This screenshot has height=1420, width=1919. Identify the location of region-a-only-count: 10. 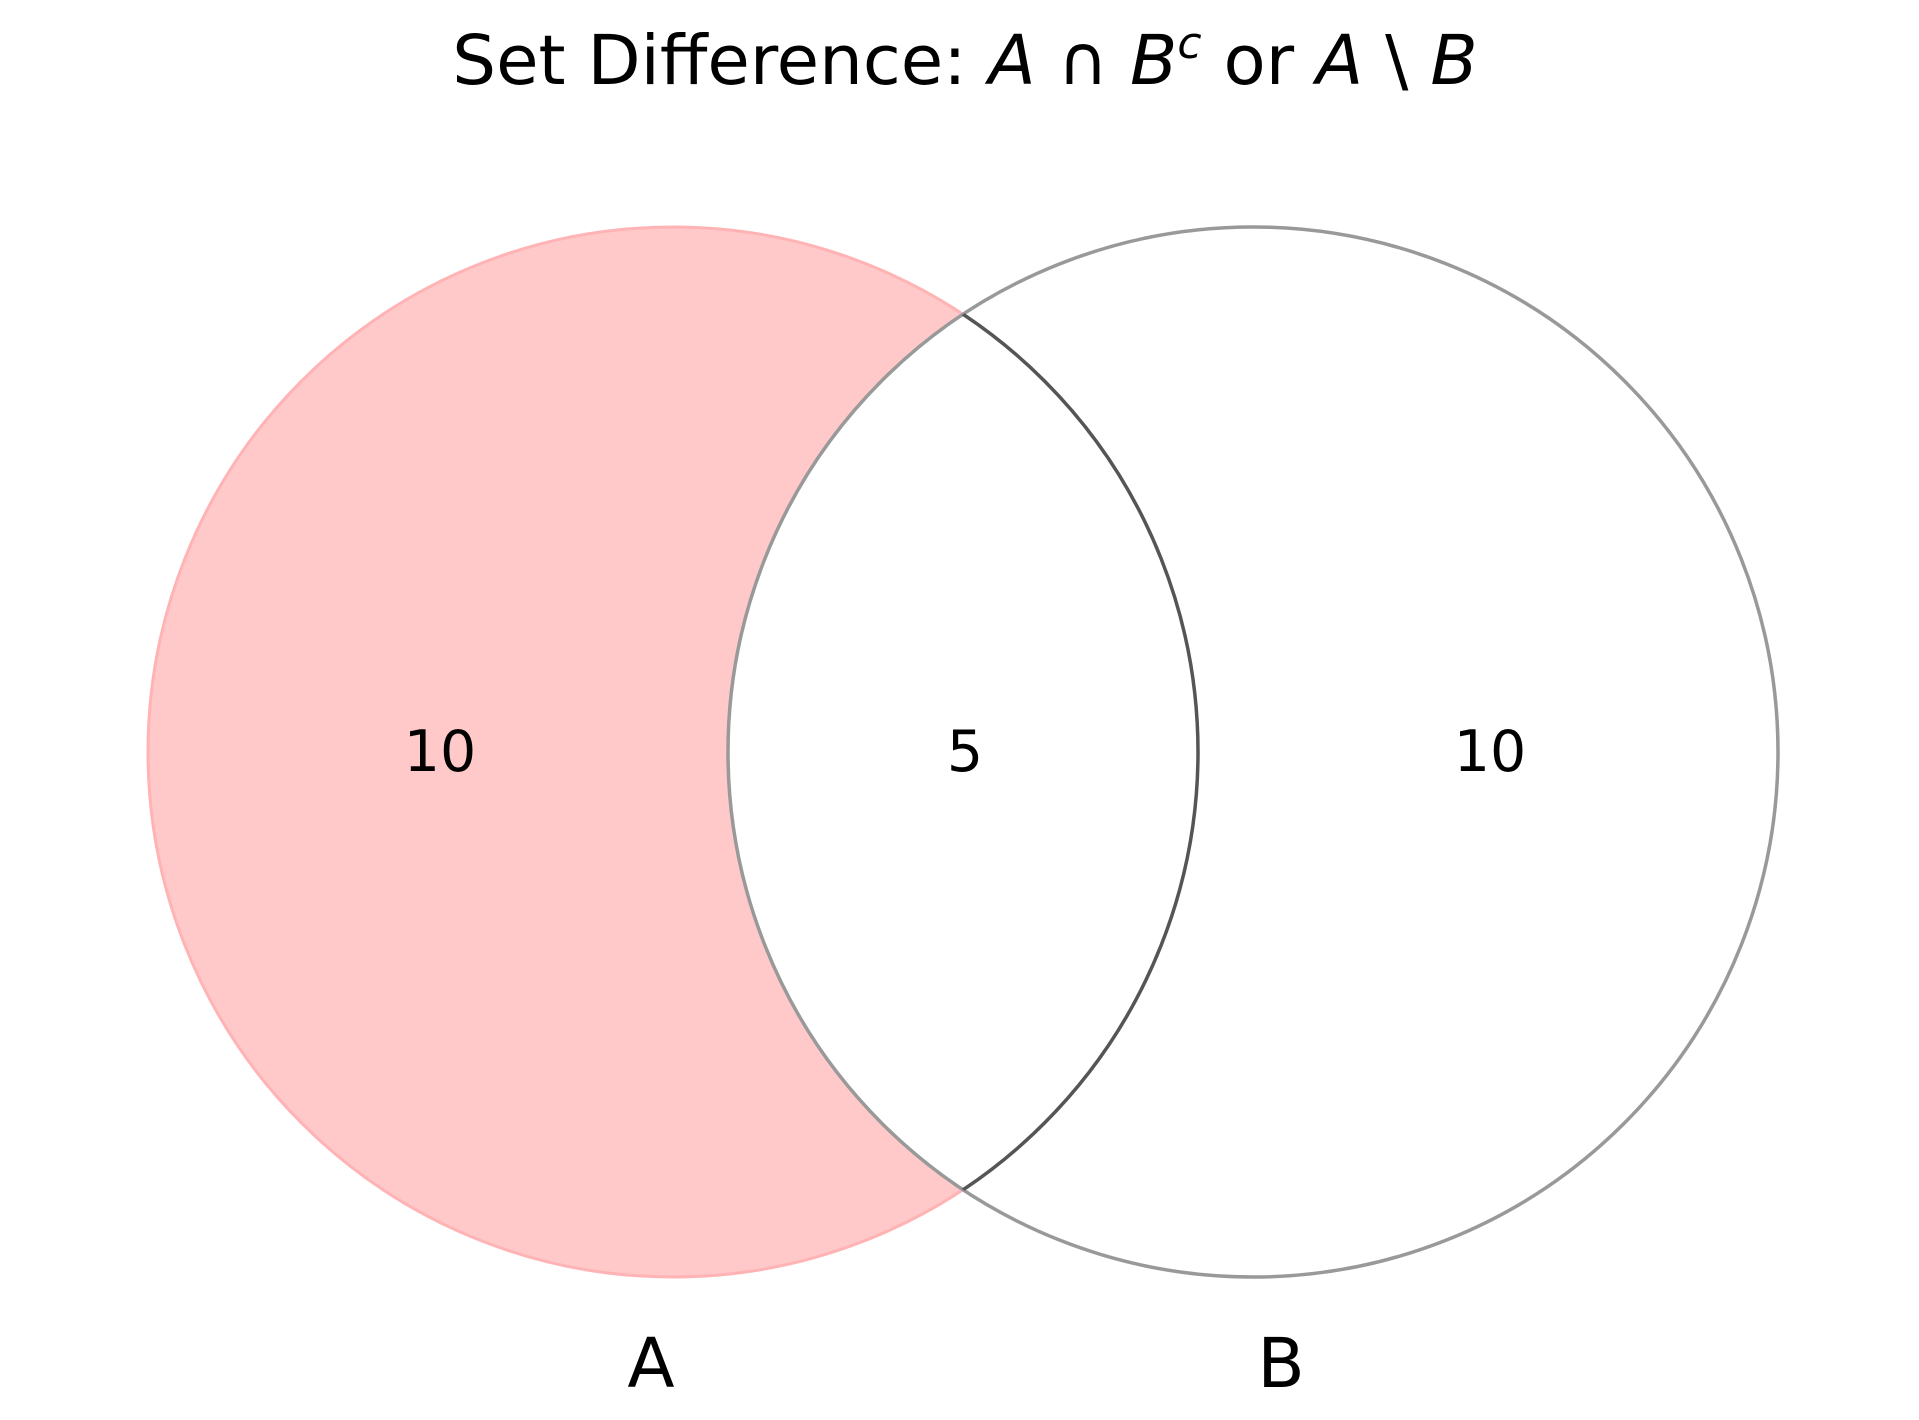
(440, 752).